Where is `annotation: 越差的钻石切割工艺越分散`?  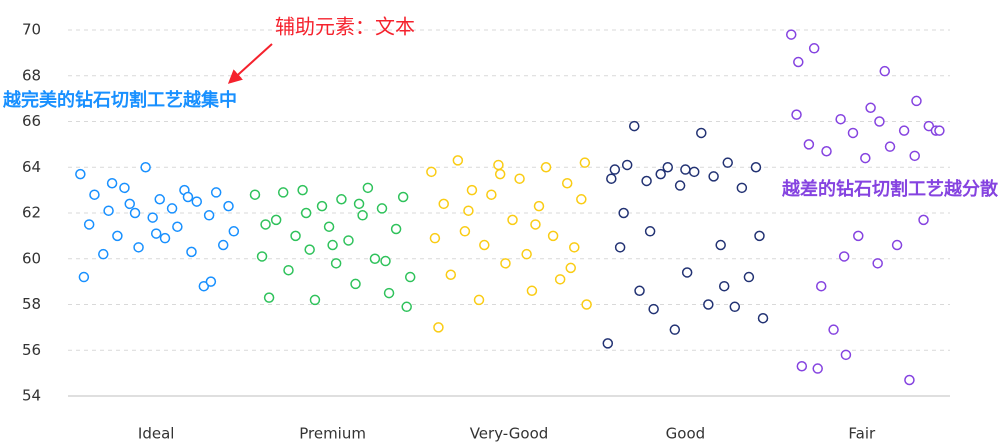 annotation: 越差的钻石切割工艺越分散 is located at coordinates (890, 189).